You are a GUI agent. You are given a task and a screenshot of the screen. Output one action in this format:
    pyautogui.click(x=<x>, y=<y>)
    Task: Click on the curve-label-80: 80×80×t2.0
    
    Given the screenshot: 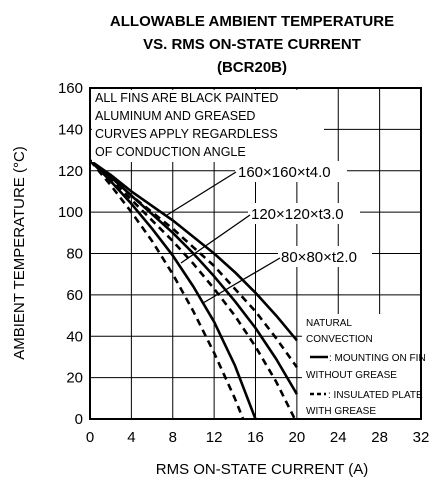 What is the action you would take?
    pyautogui.click(x=319, y=257)
    